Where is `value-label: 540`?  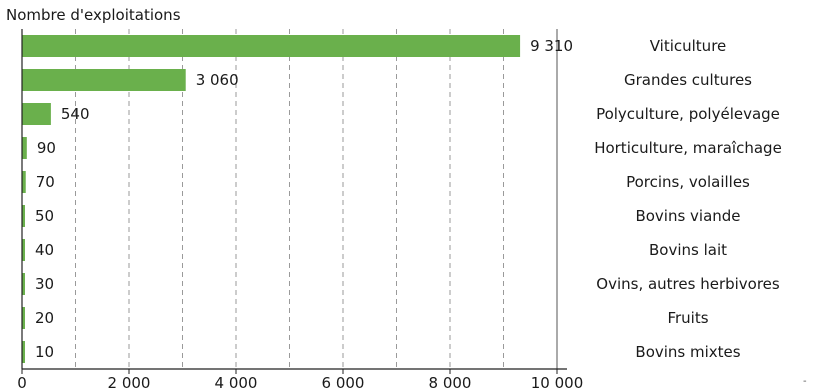 value-label: 540 is located at coordinates (75, 114).